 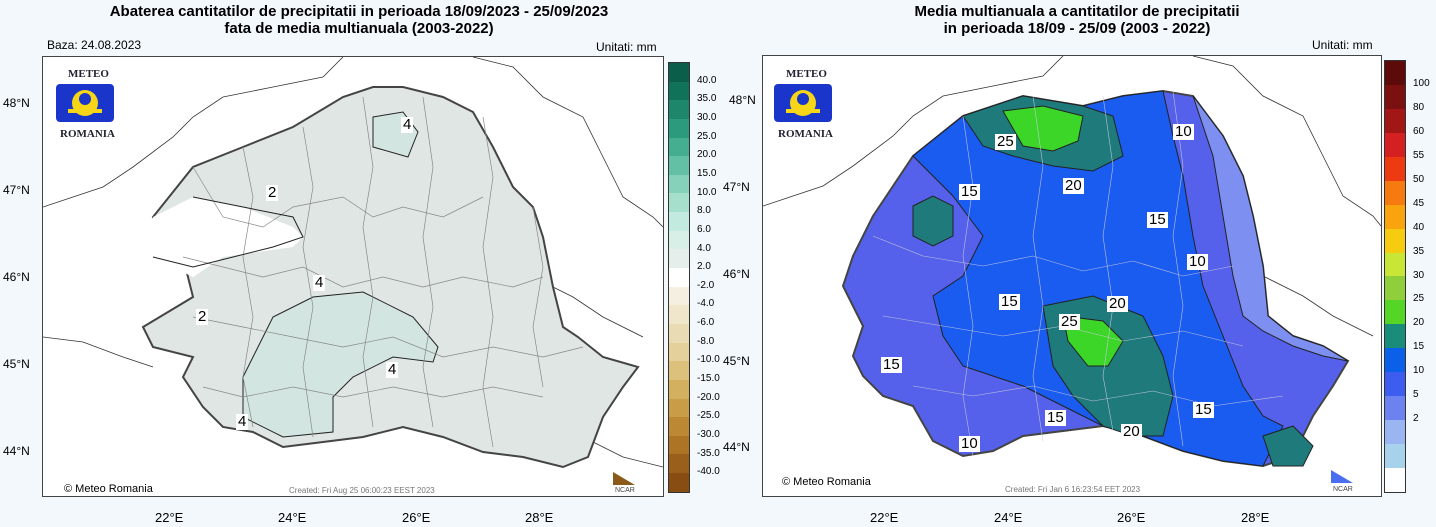 I want to click on left-logo-bottom: ROMANIA, so click(x=87, y=134).